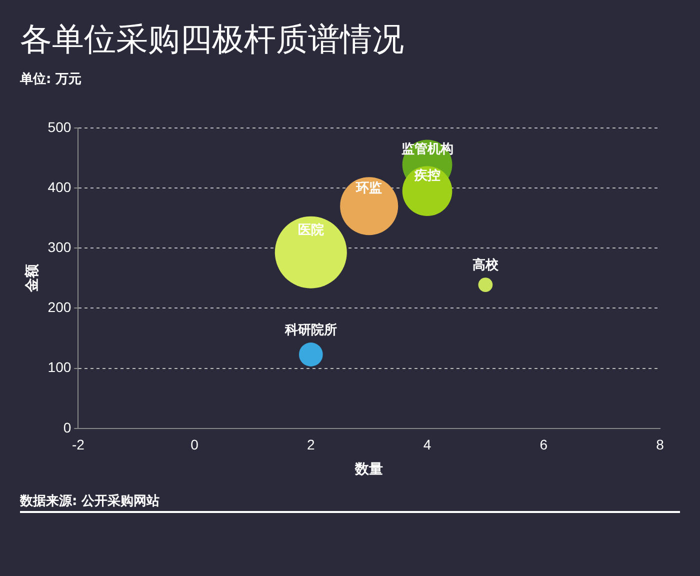 The height and width of the screenshot is (576, 700). Describe the element at coordinates (310, 330) in the screenshot. I see `series-label: 科研院所` at that location.